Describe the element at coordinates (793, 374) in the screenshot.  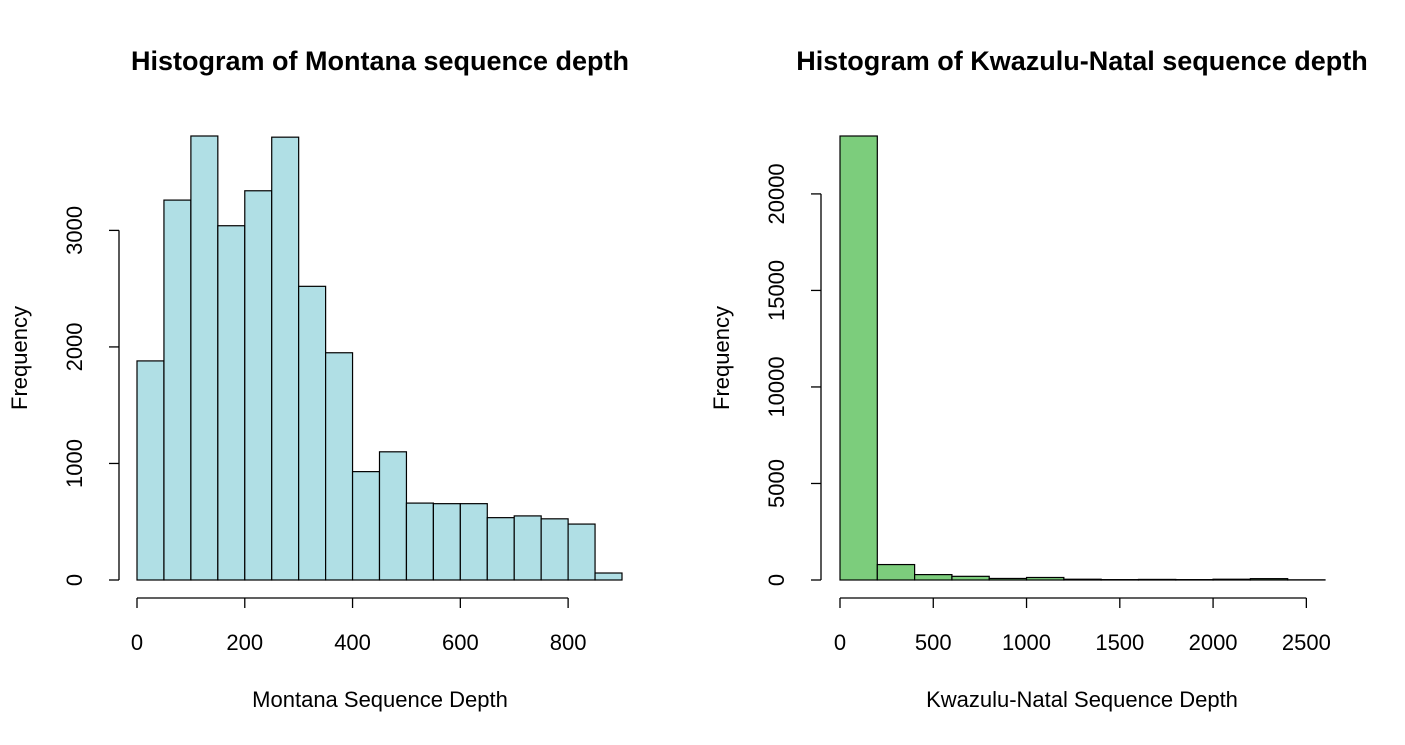
I see `kwazulu-natal-y-axis: 0 5000 10000 15000 20000` at that location.